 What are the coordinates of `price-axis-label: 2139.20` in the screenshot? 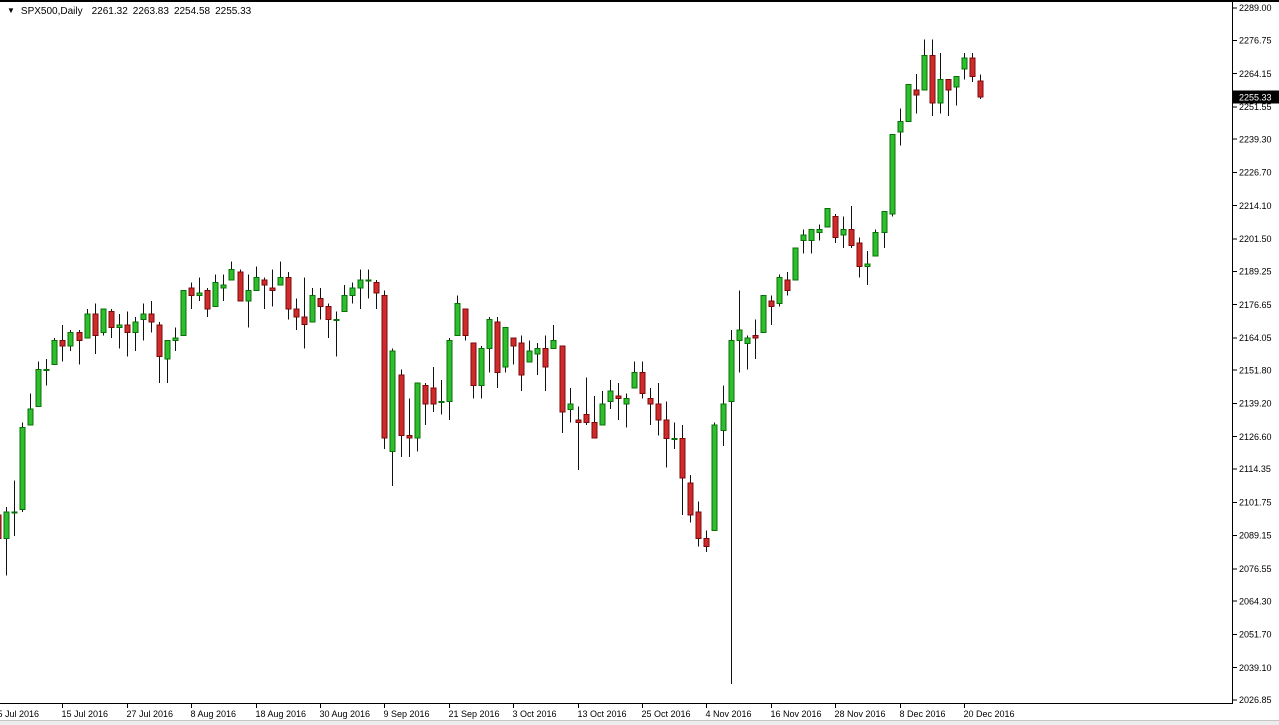 It's located at (1255, 404).